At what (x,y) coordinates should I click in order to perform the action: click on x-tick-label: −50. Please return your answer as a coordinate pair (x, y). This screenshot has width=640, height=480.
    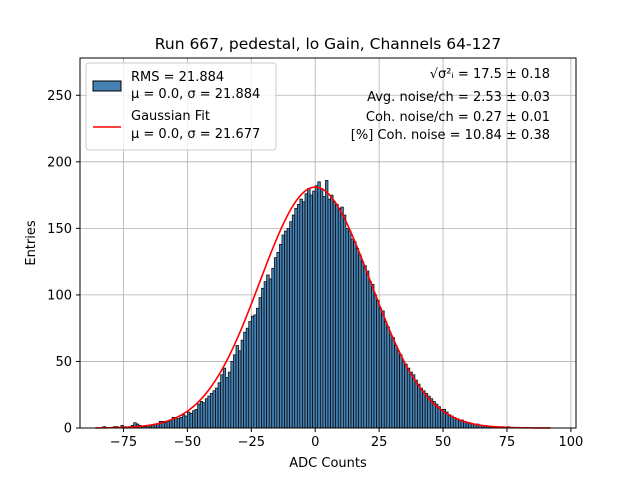
    Looking at the image, I should click on (187, 442).